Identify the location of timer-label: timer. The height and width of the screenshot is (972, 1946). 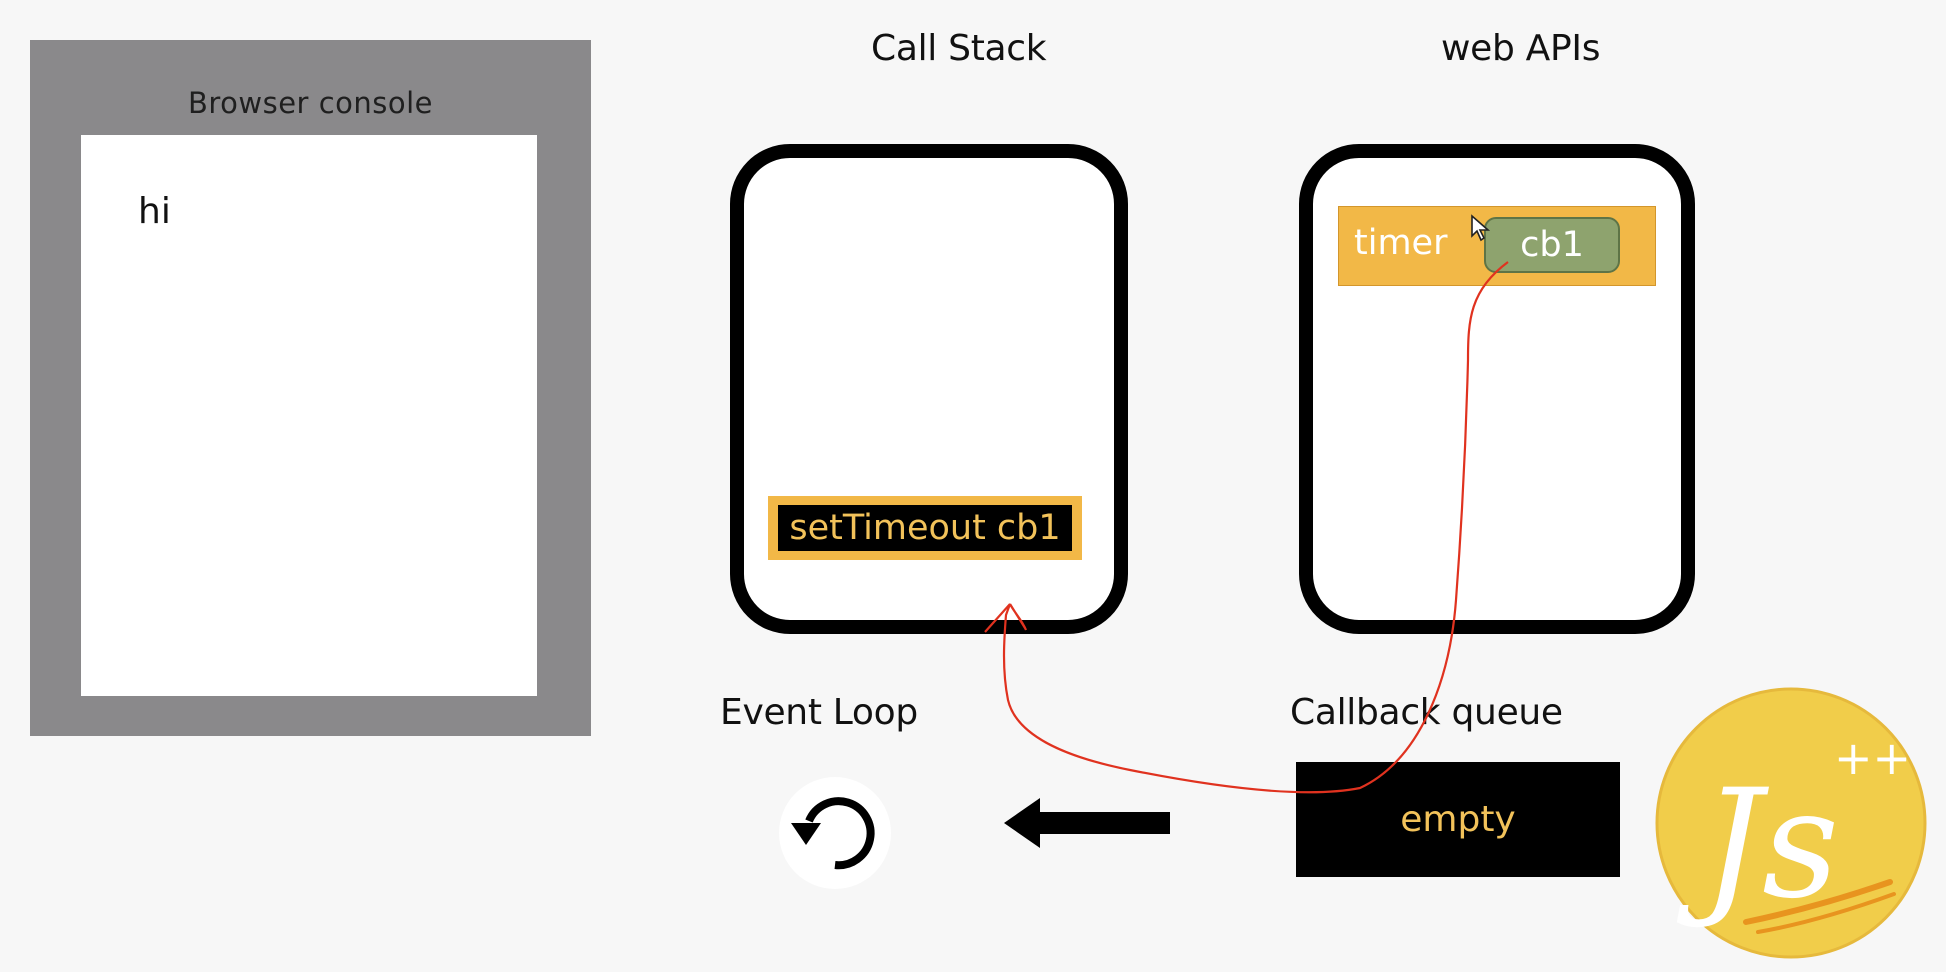
(1401, 243).